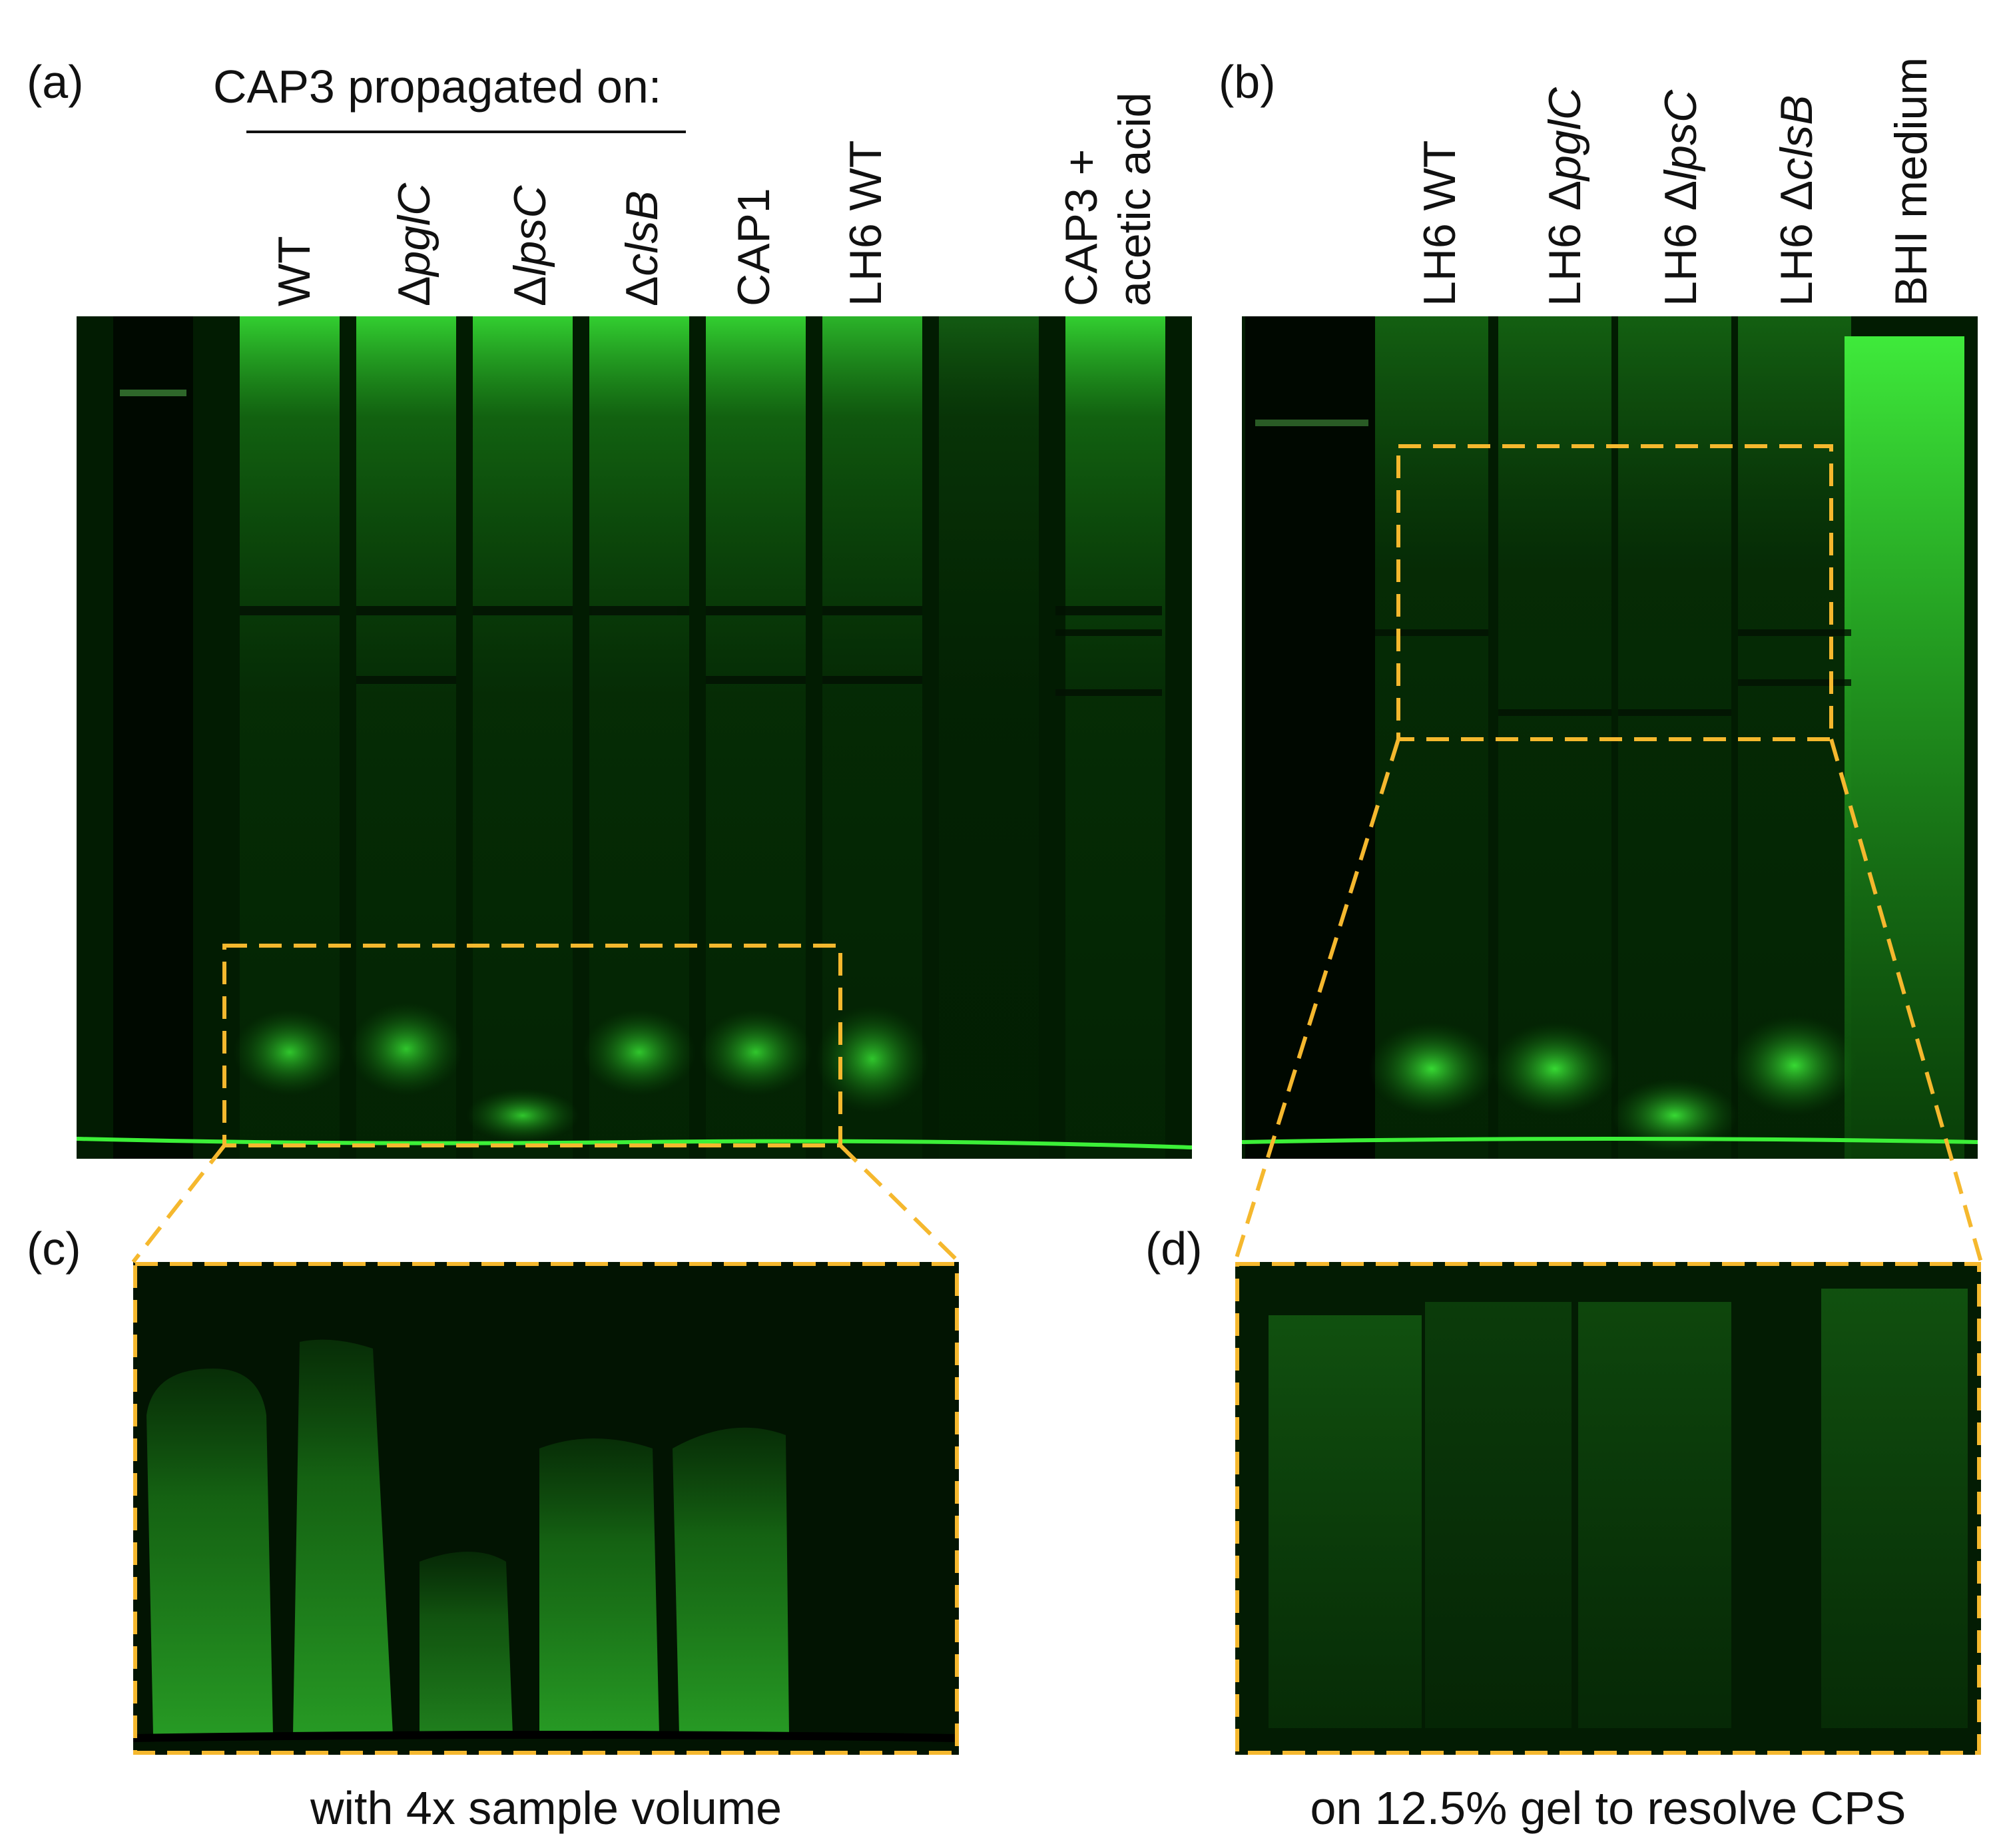 The image size is (2005, 1848). I want to click on gel-panel-c, so click(546, 1508).